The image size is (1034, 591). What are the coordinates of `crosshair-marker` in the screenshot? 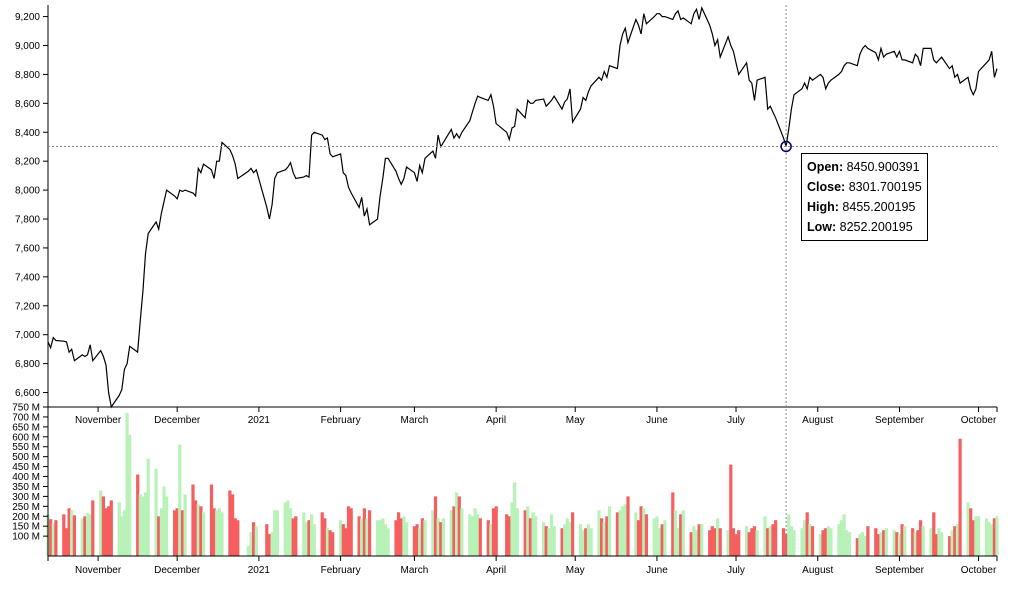 It's located at (786, 146).